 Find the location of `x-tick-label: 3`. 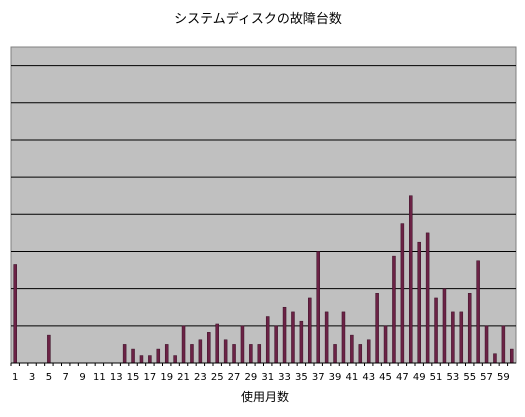

x-tick-label: 3 is located at coordinates (32, 377).